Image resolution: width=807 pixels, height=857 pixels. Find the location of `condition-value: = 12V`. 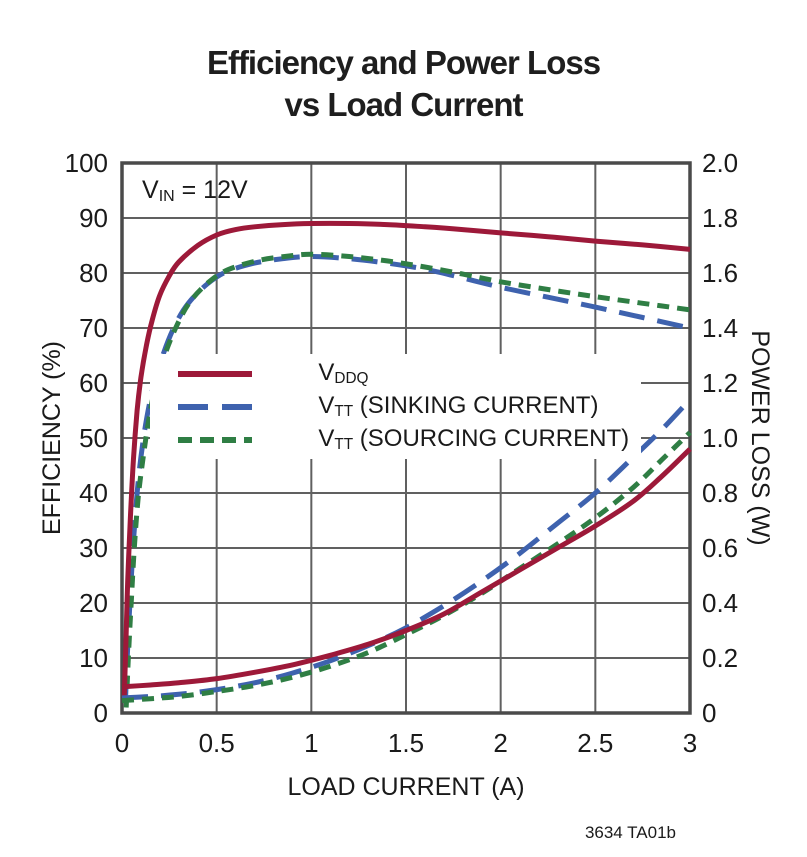

condition-value: = 12V is located at coordinates (211, 190).